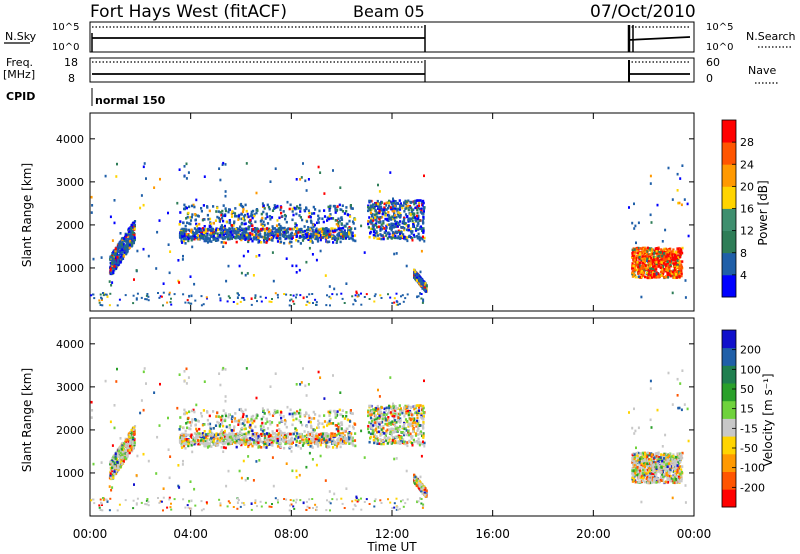 This screenshot has width=800, height=554. What do you see at coordinates (391, 38) in the screenshot?
I see `noise-sky-trace` at bounding box center [391, 38].